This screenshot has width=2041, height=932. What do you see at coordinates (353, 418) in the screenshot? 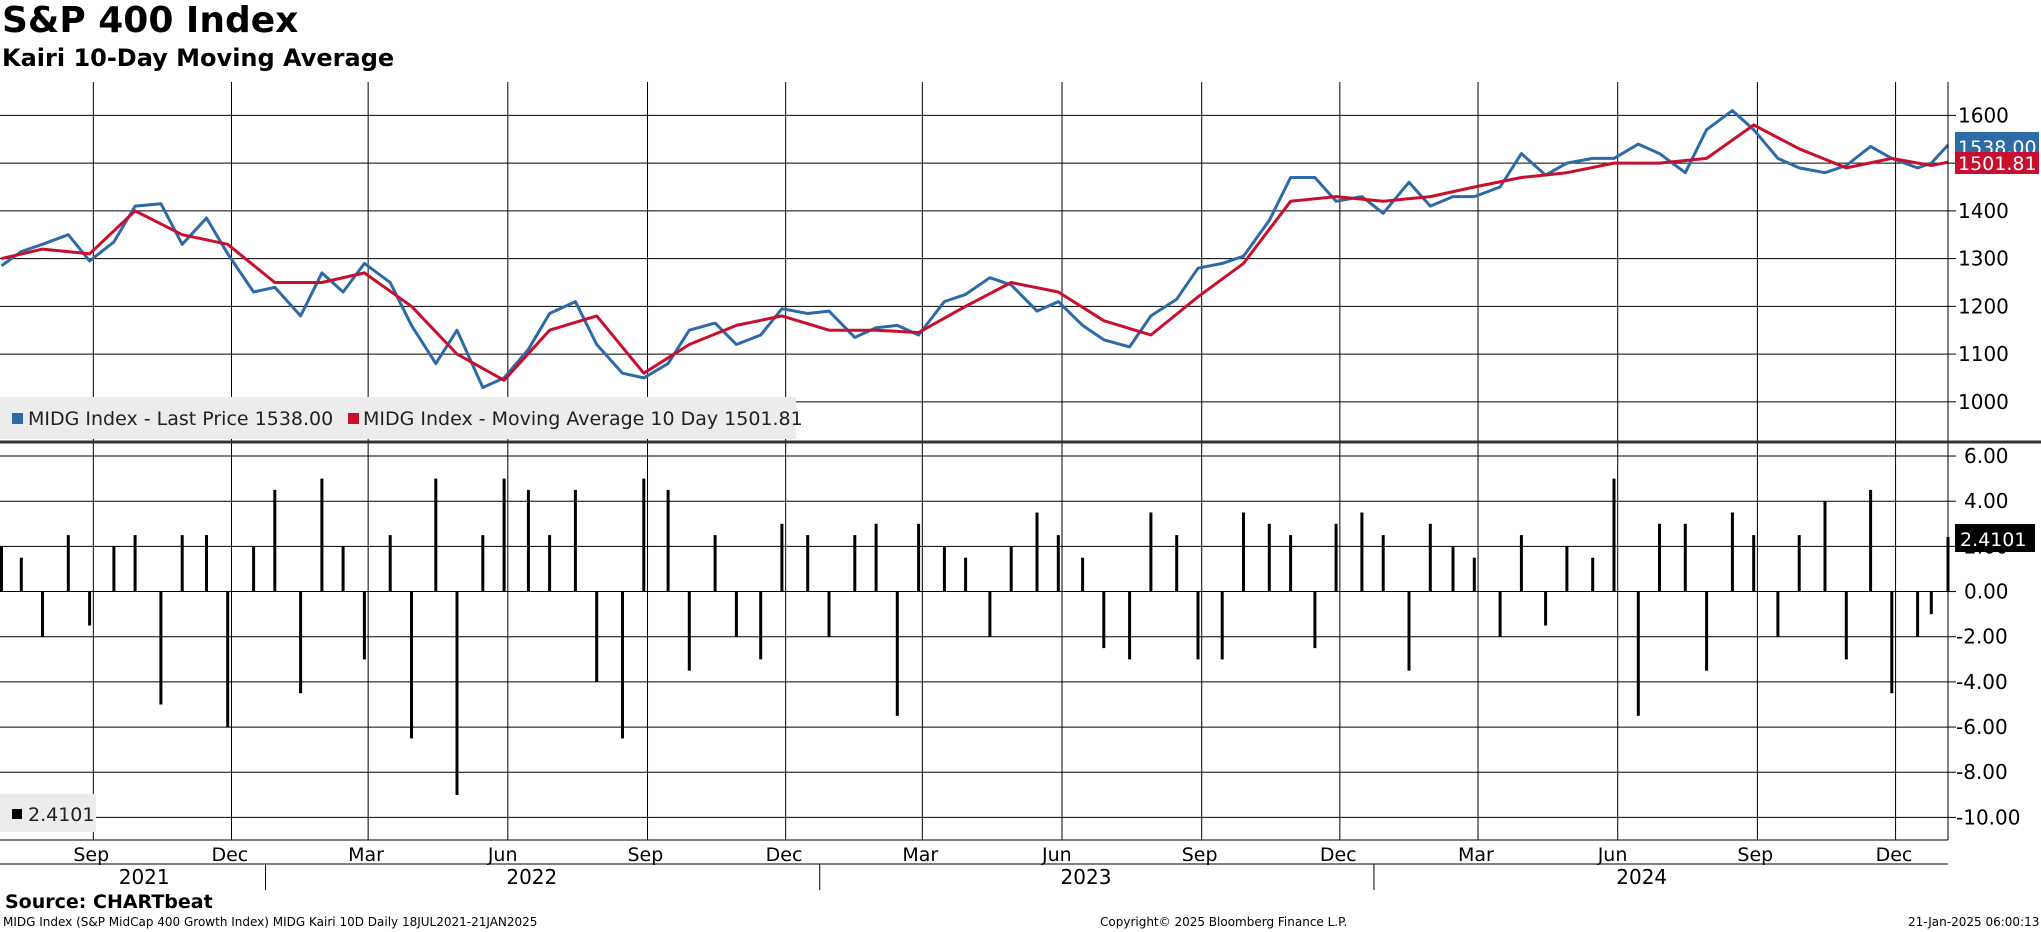
I see `legend-swatch-moving-average` at bounding box center [353, 418].